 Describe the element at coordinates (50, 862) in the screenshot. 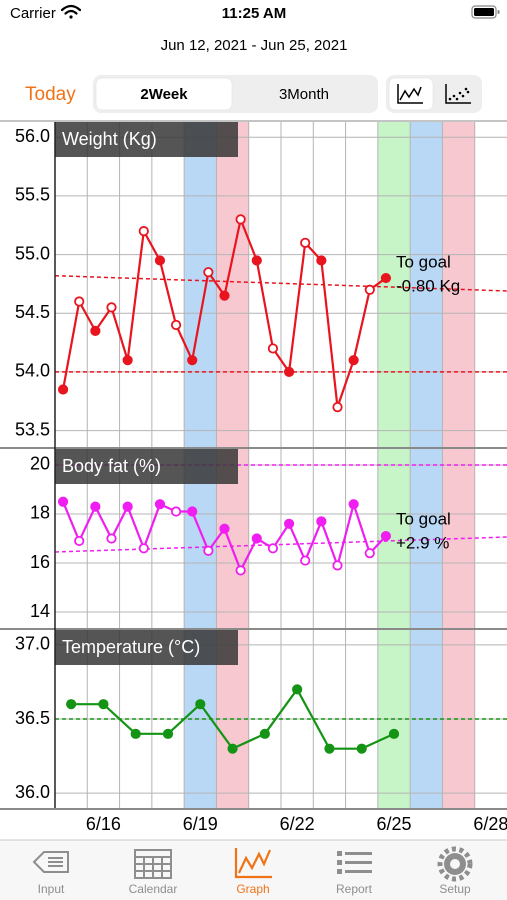

I see `input-icon` at that location.